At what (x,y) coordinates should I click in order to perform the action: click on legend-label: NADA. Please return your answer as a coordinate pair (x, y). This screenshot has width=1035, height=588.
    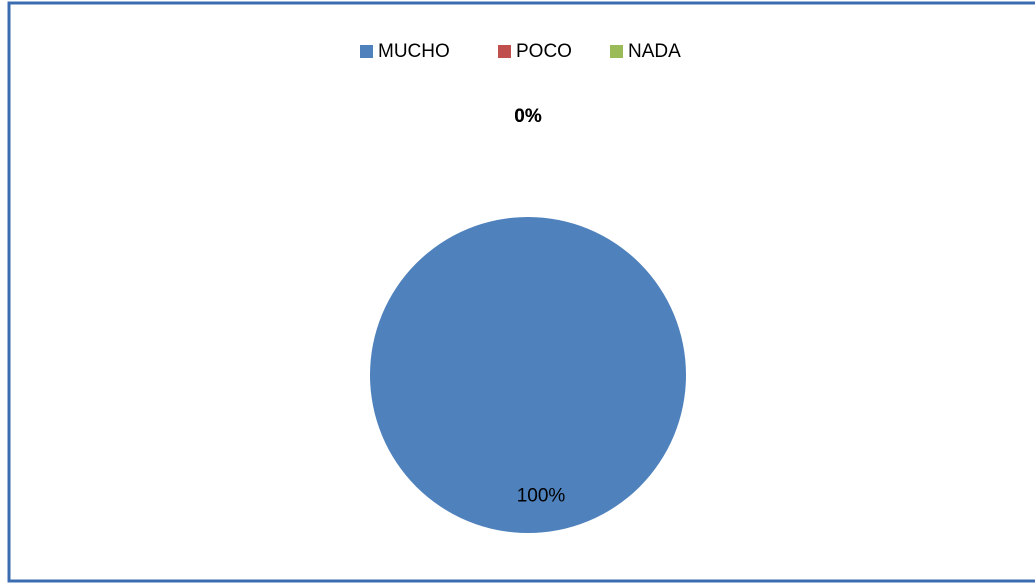
    Looking at the image, I should click on (654, 51).